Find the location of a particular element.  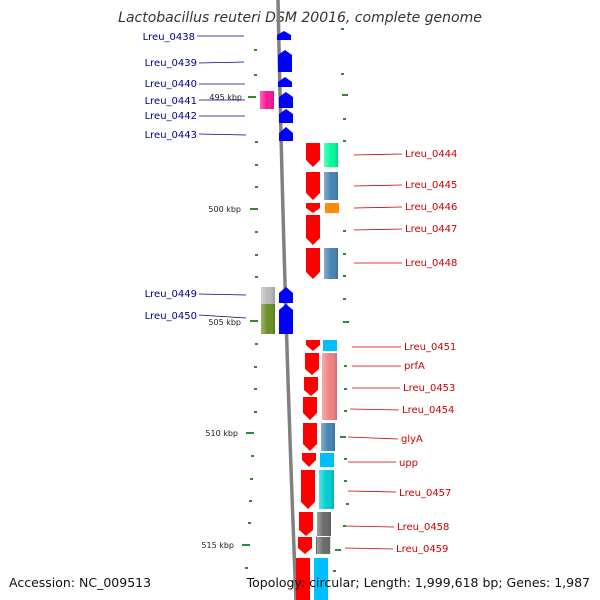

label-lreu-0447: Lreu_0447 is located at coordinates (405, 229).